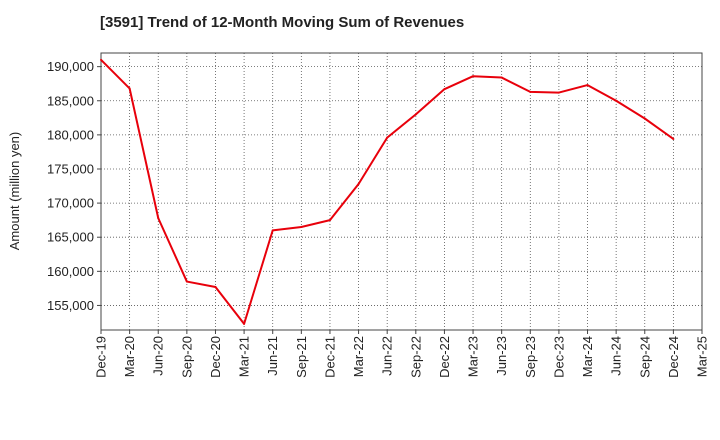 This screenshot has width=720, height=440. I want to click on x-tick-label: Dec-21, so click(329, 357).